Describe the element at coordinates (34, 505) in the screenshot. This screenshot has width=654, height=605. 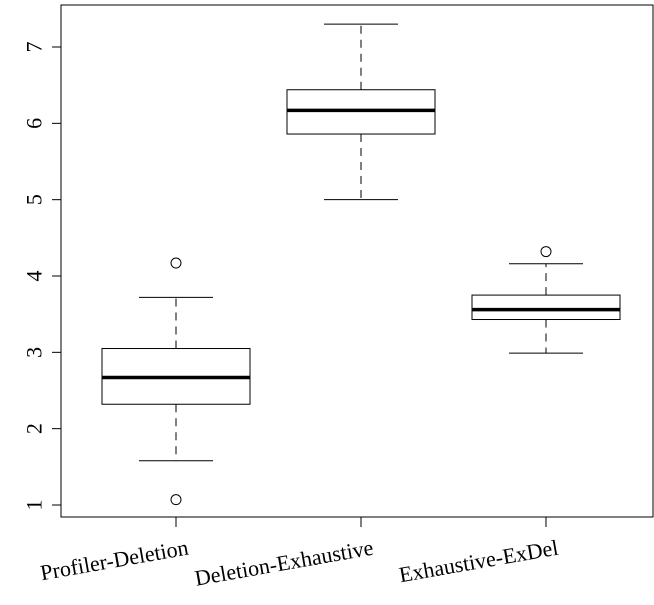
I see `y-tick-label: 1` at that location.